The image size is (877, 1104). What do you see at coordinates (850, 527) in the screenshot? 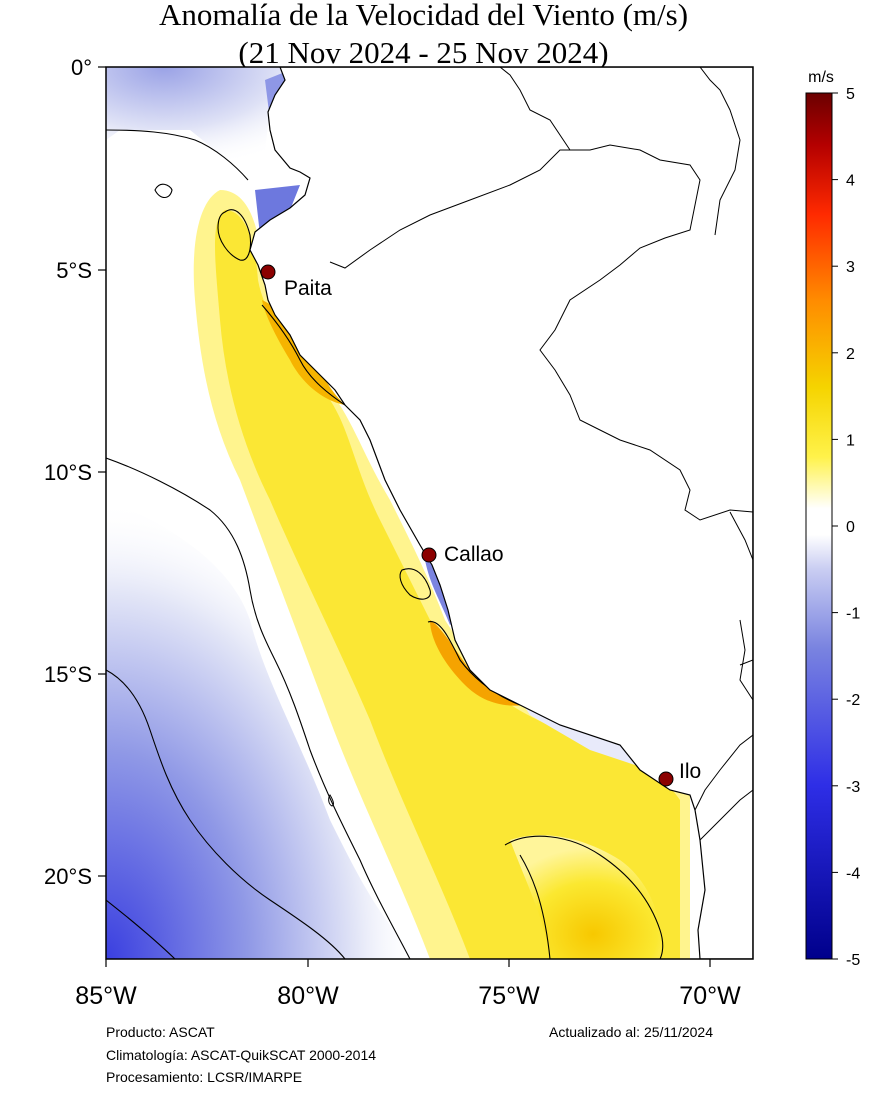
I see `colorbar-tick-label: 0` at bounding box center [850, 527].